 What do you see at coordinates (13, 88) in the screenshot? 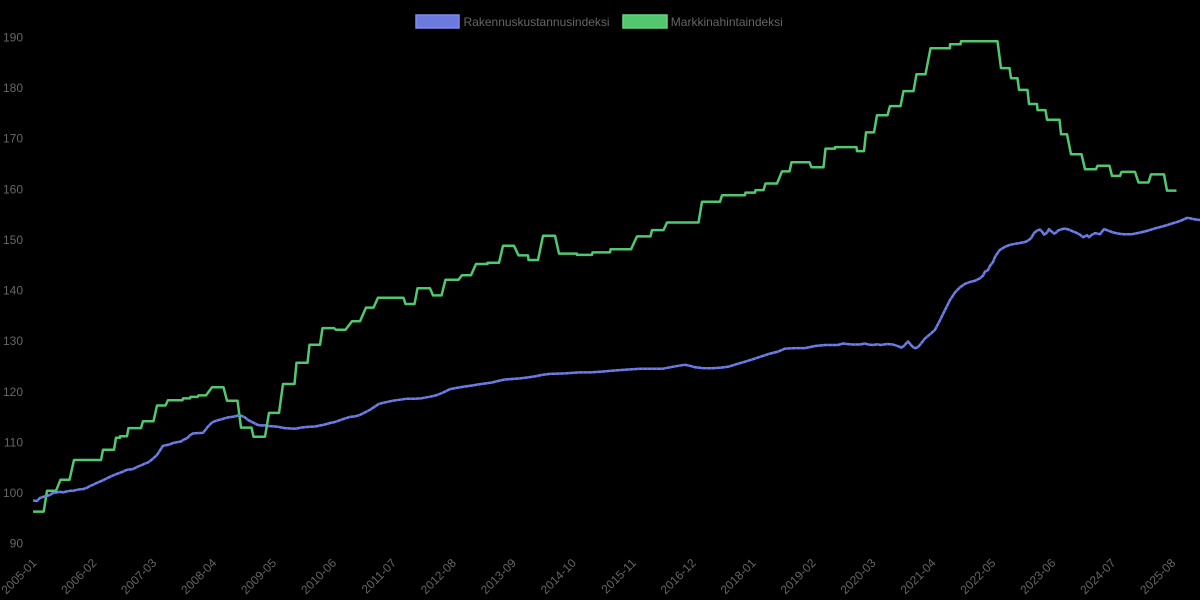
I see `svg-text: 180` at bounding box center [13, 88].